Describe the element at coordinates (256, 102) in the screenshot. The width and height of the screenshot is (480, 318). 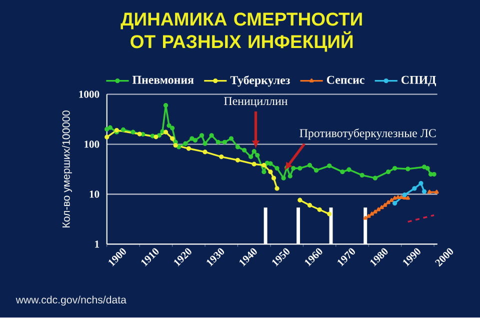
I see `annotation: Пенициллин` at that location.